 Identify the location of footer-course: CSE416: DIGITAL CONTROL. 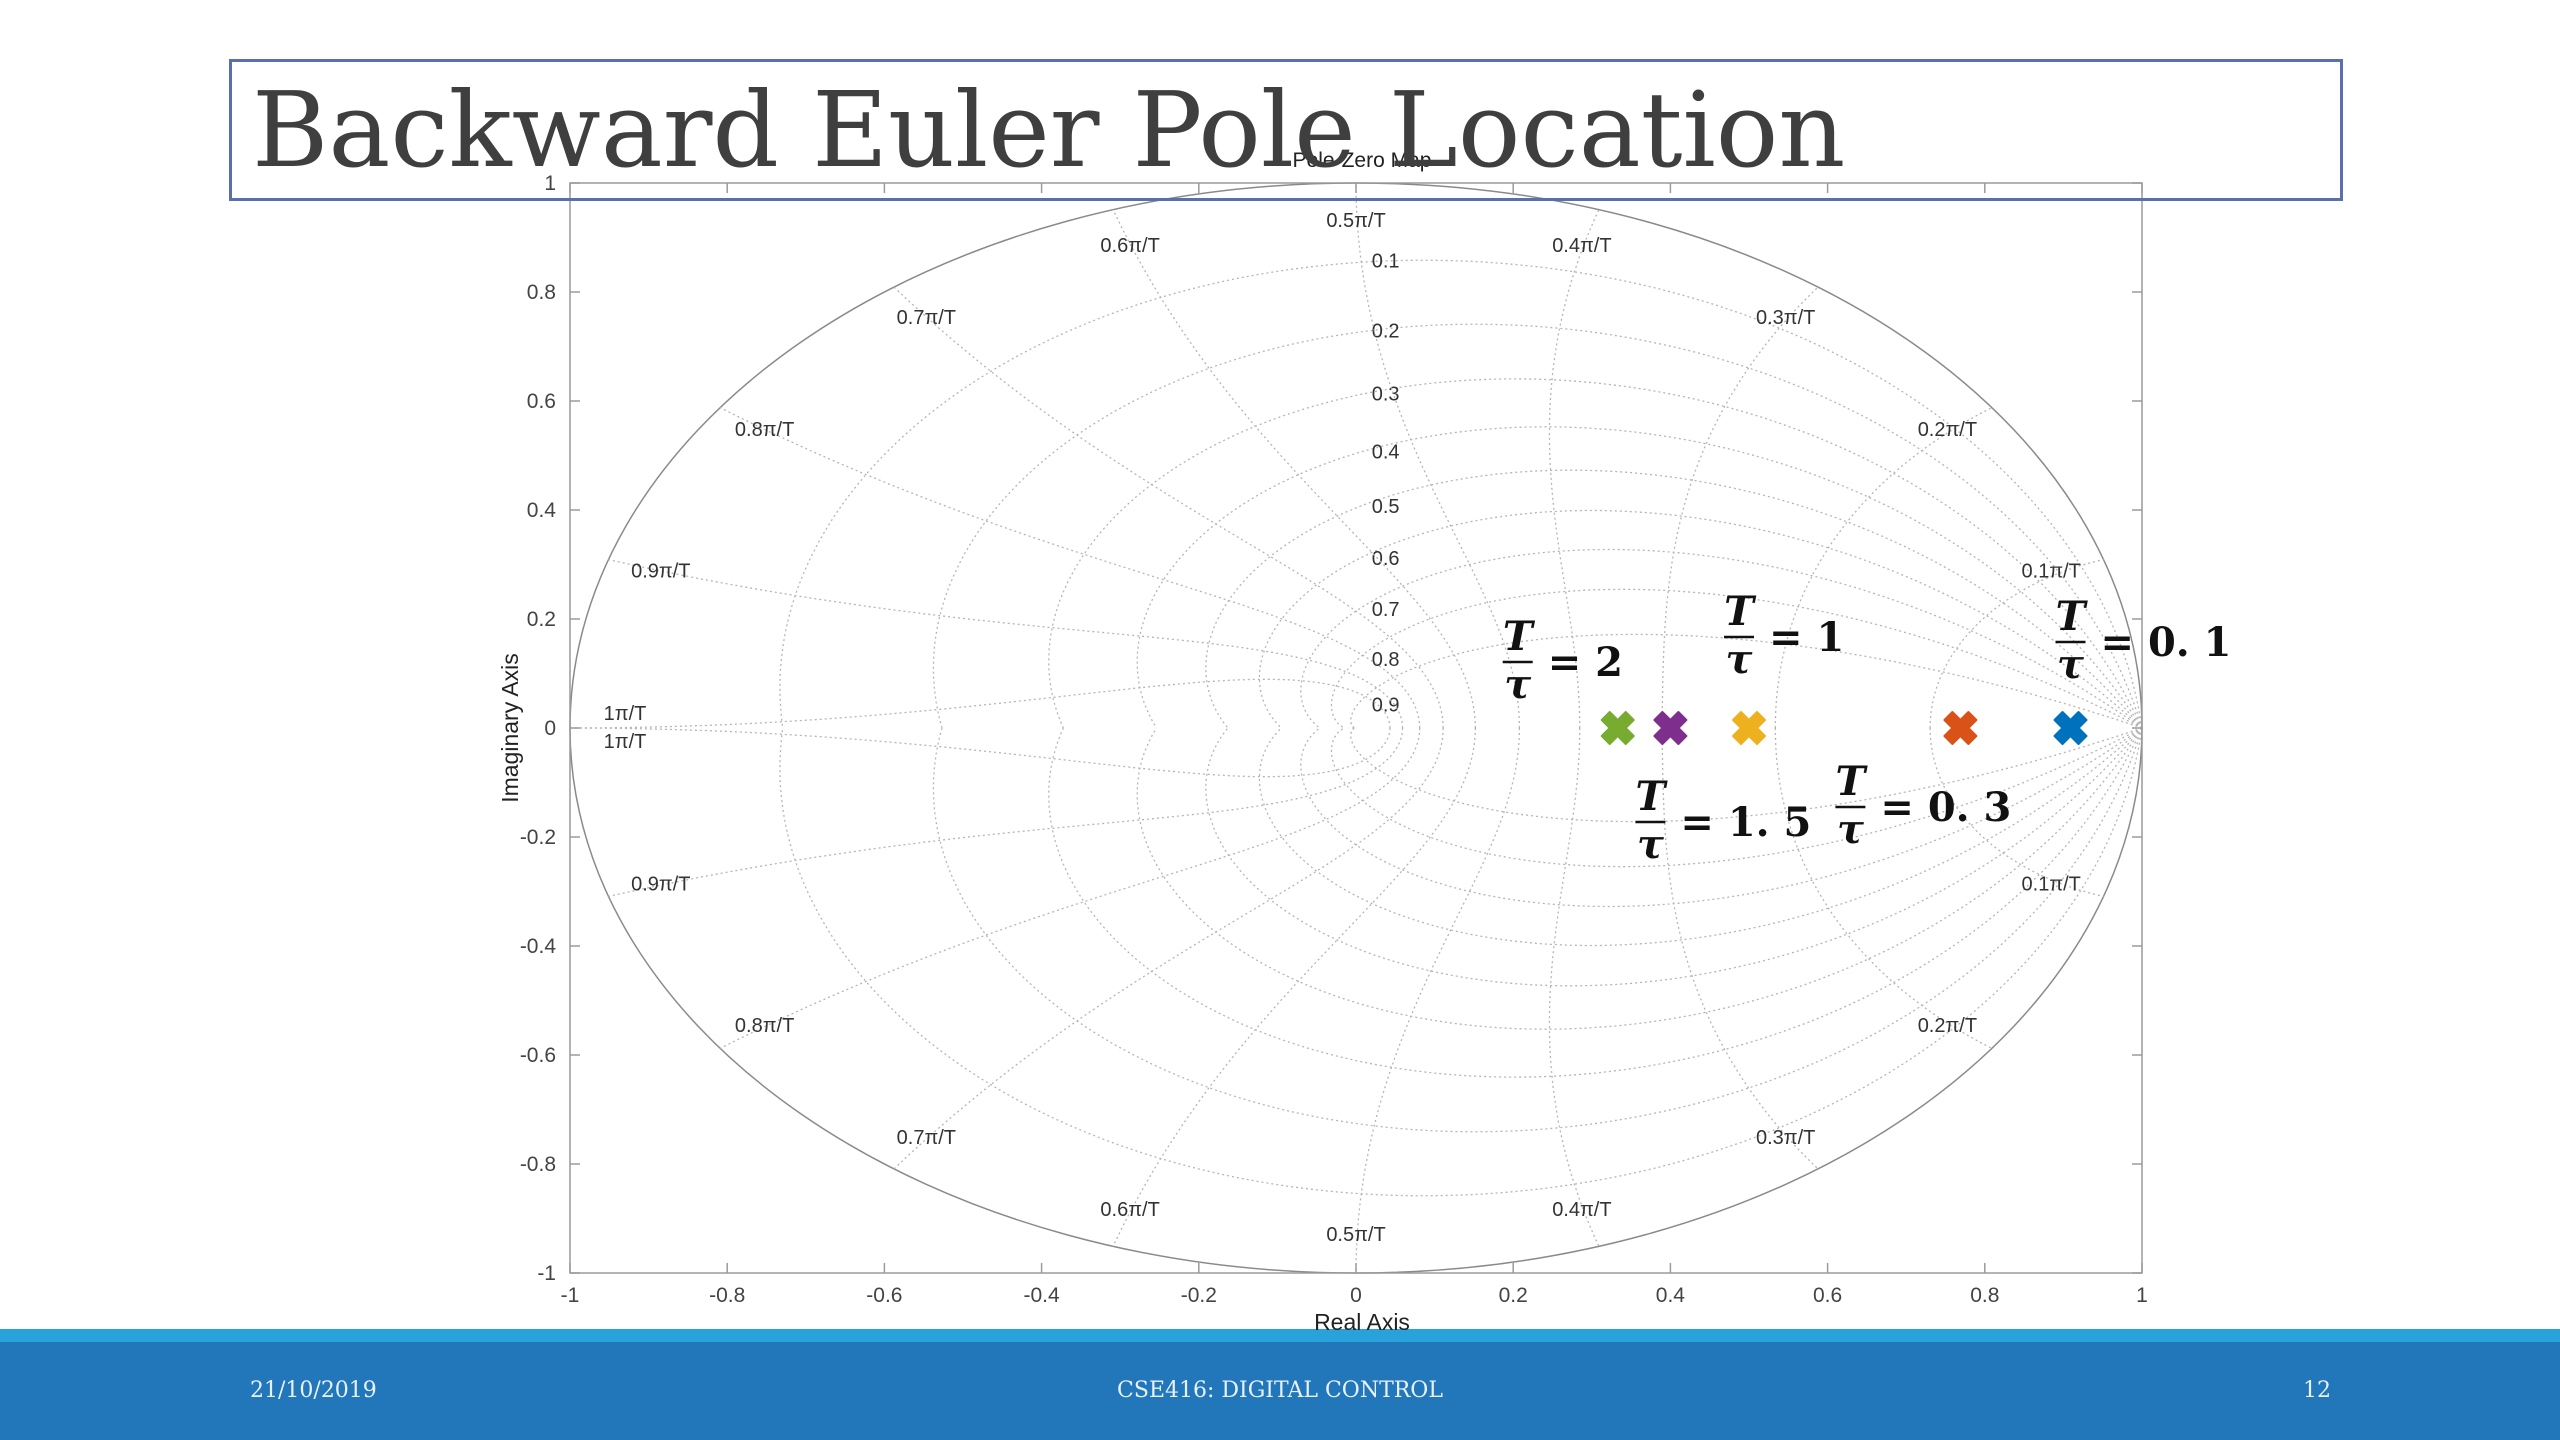
(1280, 1390).